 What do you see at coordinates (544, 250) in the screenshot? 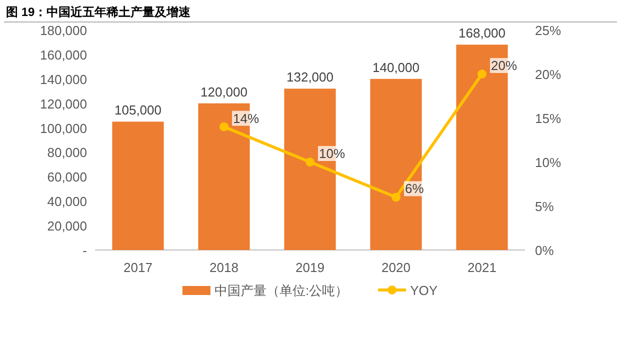
I see `y2-tick-label: 0%` at bounding box center [544, 250].